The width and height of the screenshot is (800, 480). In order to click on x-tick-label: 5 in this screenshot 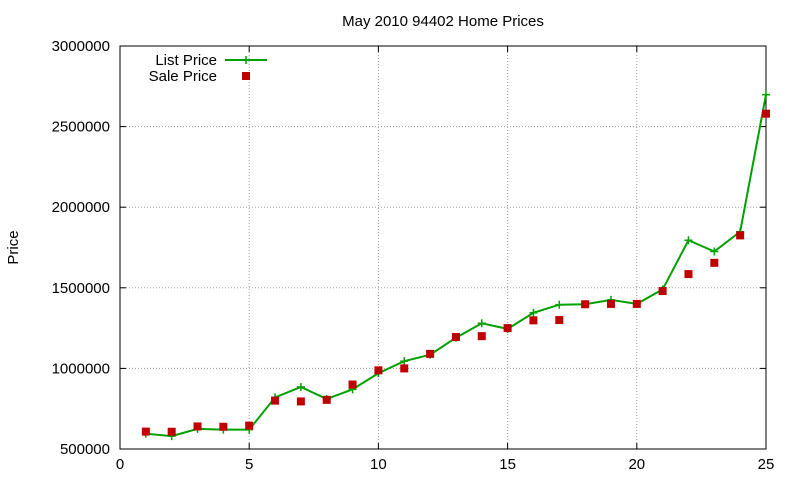, I will do `click(249, 464)`.